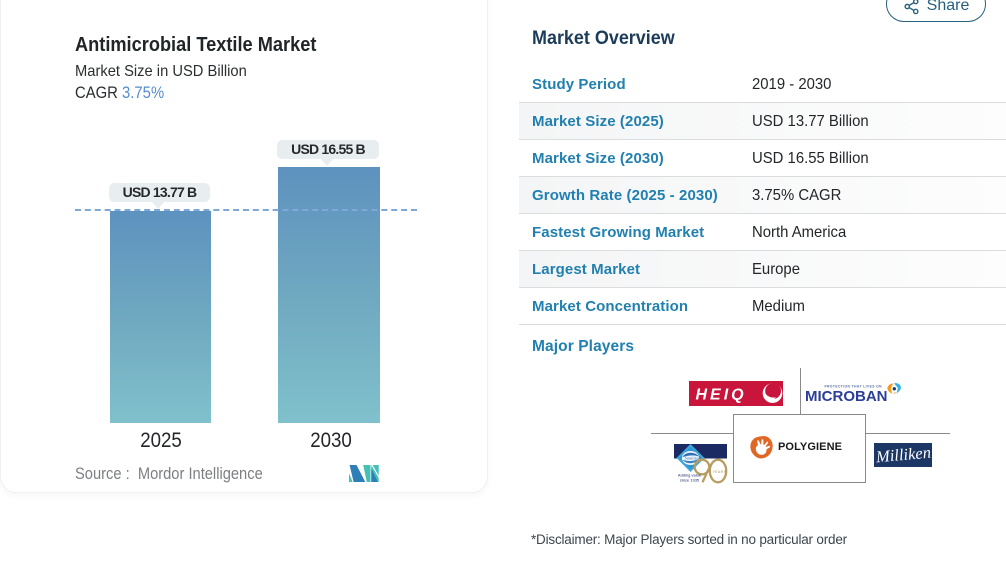 Image resolution: width=1006 pixels, height=577 pixels. Describe the element at coordinates (854, 387) in the screenshot. I see `svg-text: PROTECTION THAT LIVES ON` at that location.